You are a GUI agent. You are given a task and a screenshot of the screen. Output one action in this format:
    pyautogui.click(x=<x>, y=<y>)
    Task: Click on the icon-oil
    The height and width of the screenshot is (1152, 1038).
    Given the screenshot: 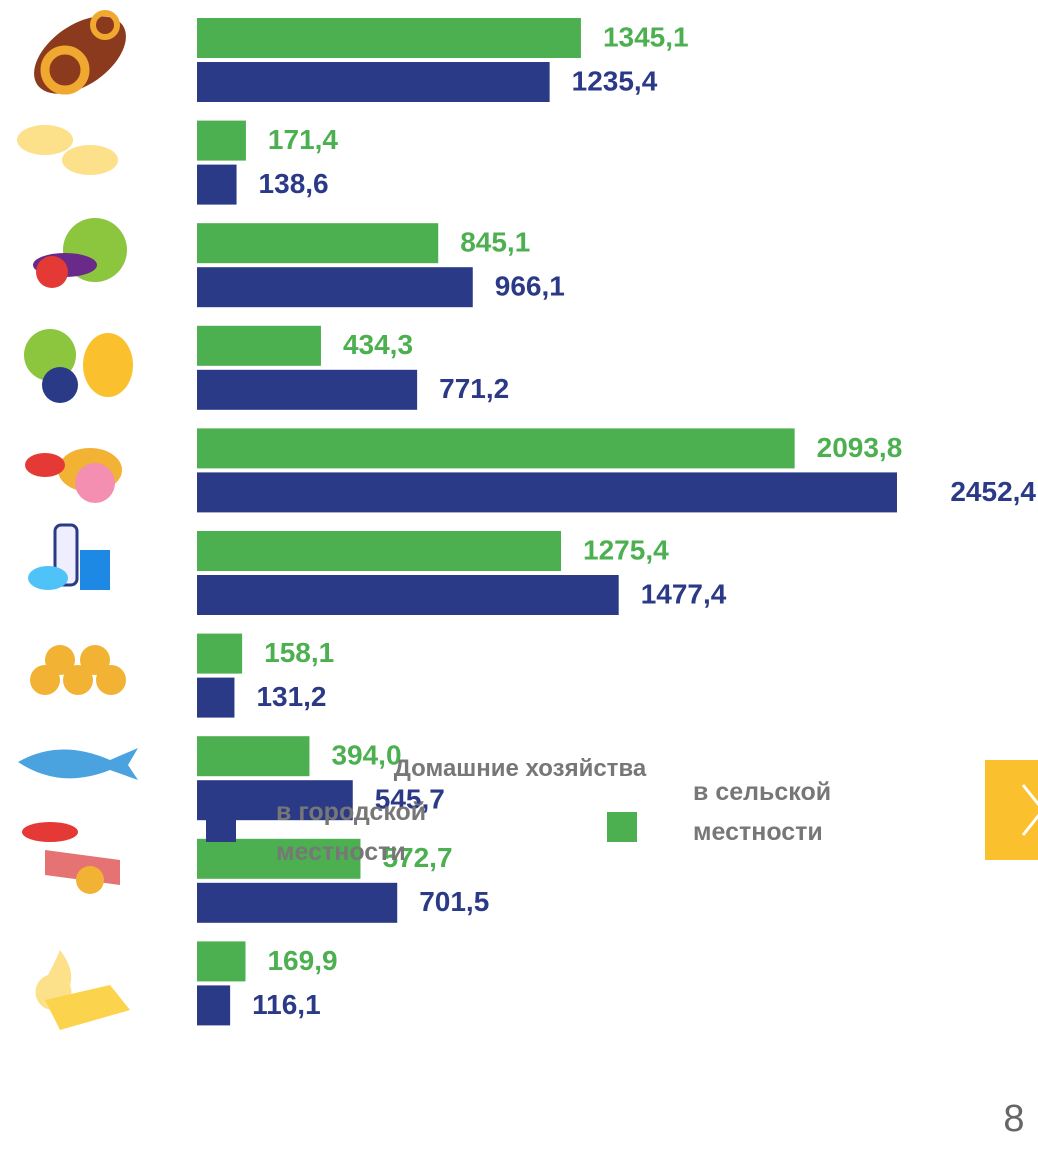 What is the action you would take?
    pyautogui.click(x=53, y=980)
    